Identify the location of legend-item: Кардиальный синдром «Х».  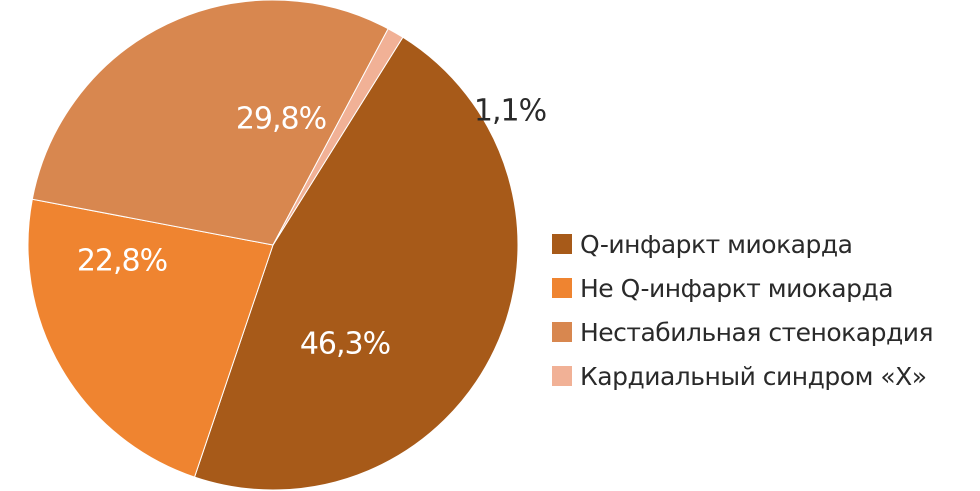
(742, 376).